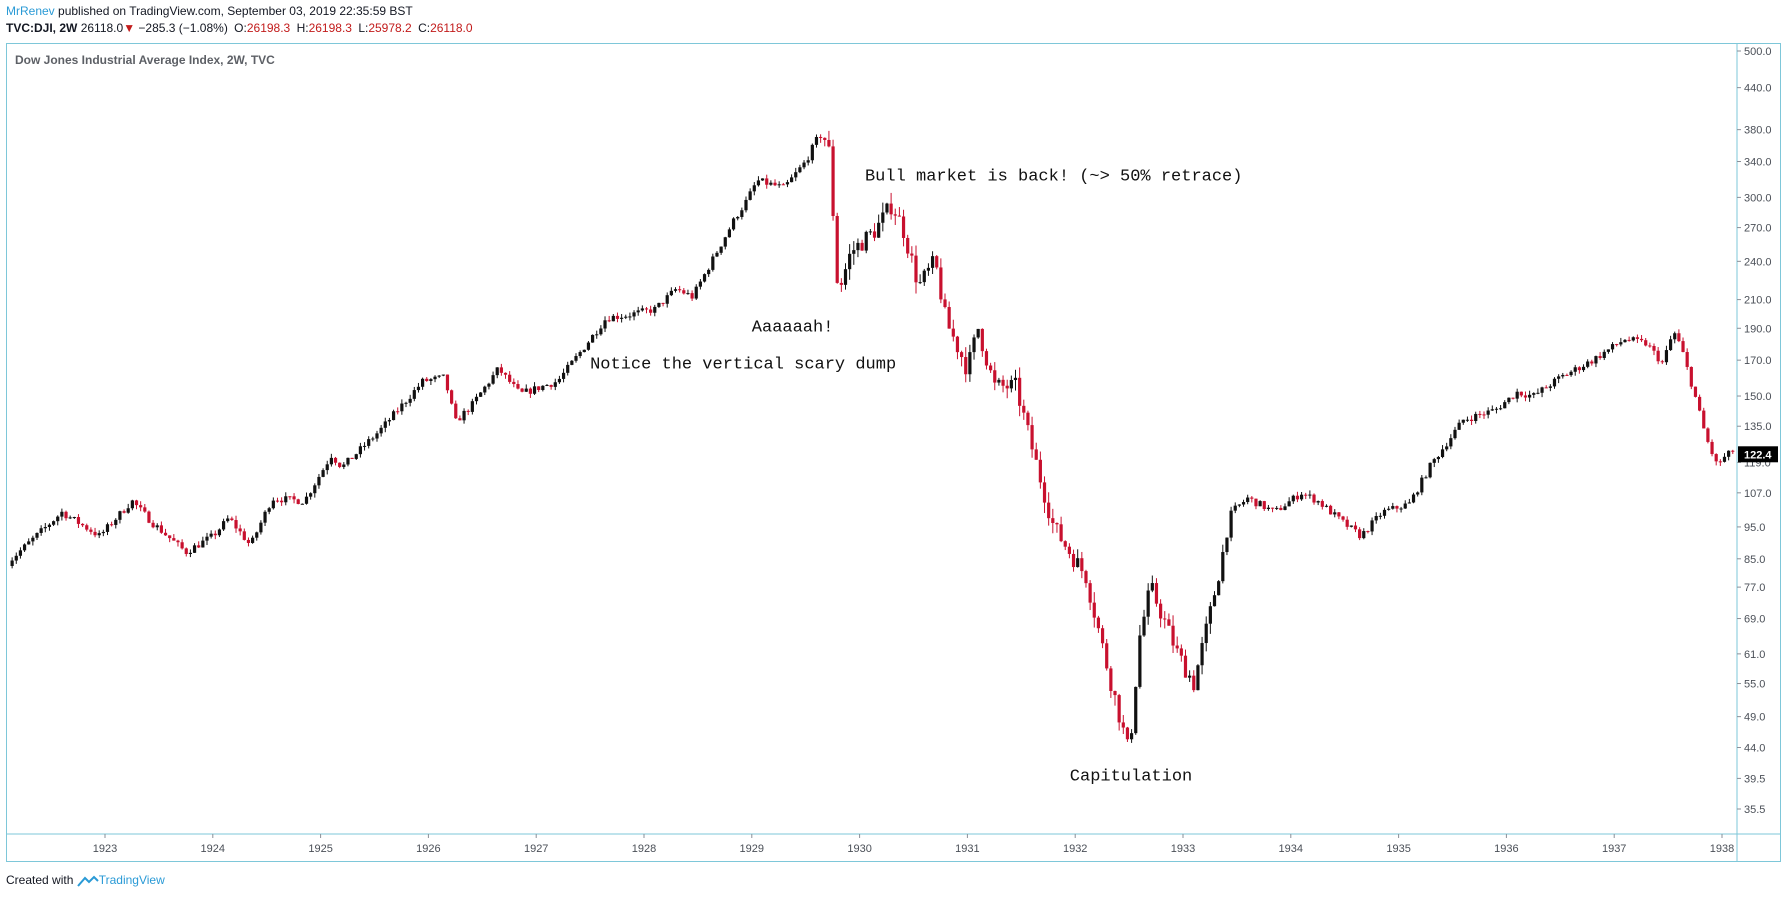  I want to click on created-with-text: Created with, so click(40, 880).